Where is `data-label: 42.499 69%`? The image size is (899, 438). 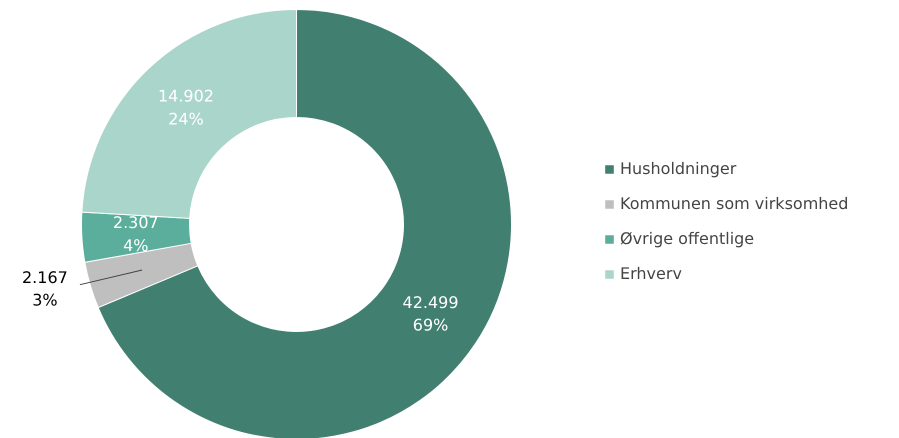 data-label: 42.499 69% is located at coordinates (430, 313).